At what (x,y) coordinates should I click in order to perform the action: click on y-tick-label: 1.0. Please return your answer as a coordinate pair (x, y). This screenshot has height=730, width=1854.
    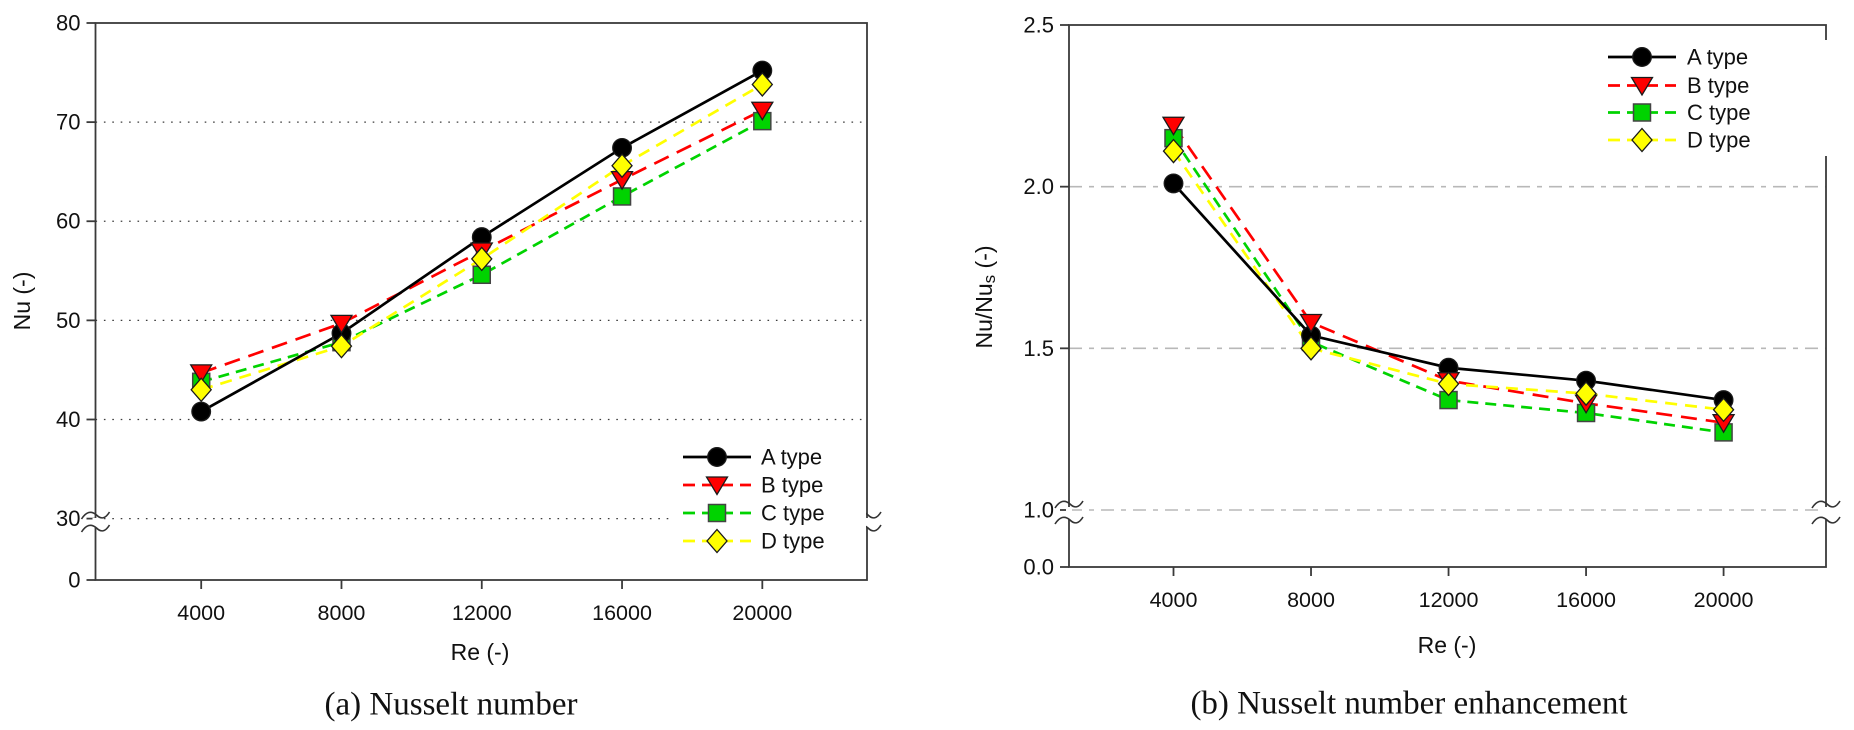
    Looking at the image, I should click on (1038, 509).